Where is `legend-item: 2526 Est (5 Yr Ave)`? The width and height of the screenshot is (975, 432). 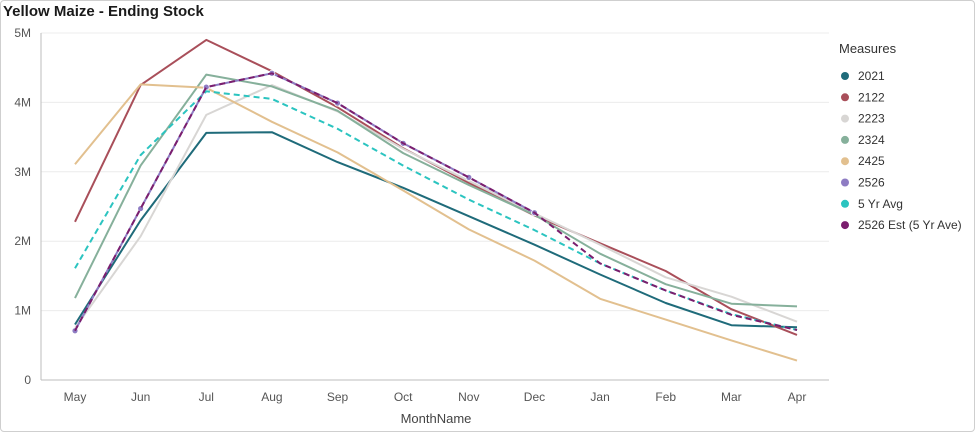 legend-item: 2526 Est (5 Yr Ave) is located at coordinates (901, 225).